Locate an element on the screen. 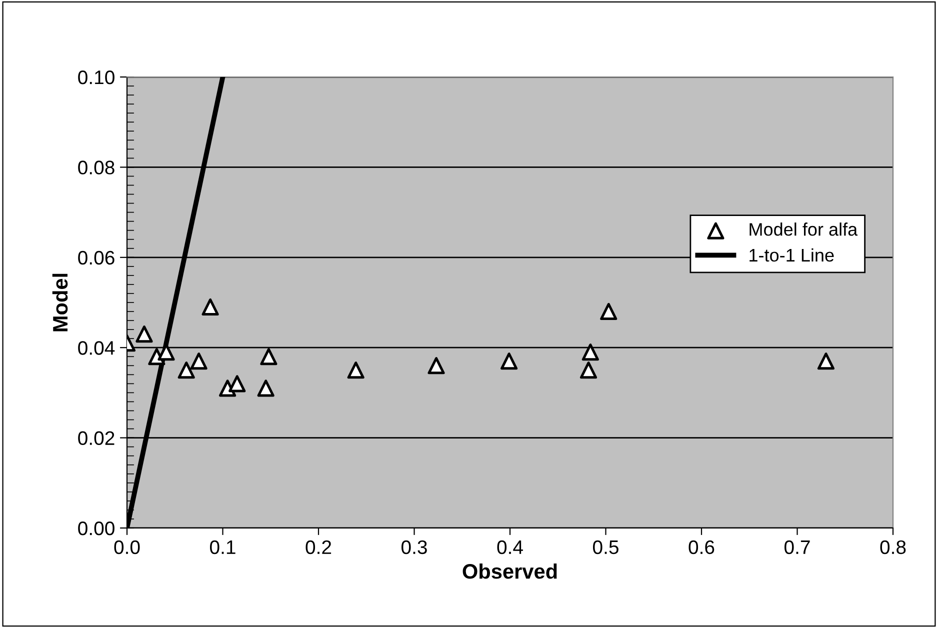  x-tick-label: 0.7 is located at coordinates (797, 547).